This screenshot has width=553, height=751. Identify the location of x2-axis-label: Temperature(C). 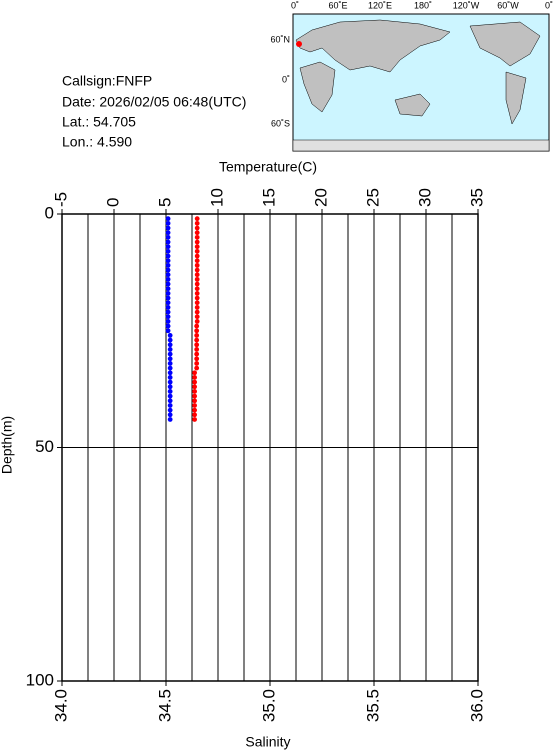
(268, 167).